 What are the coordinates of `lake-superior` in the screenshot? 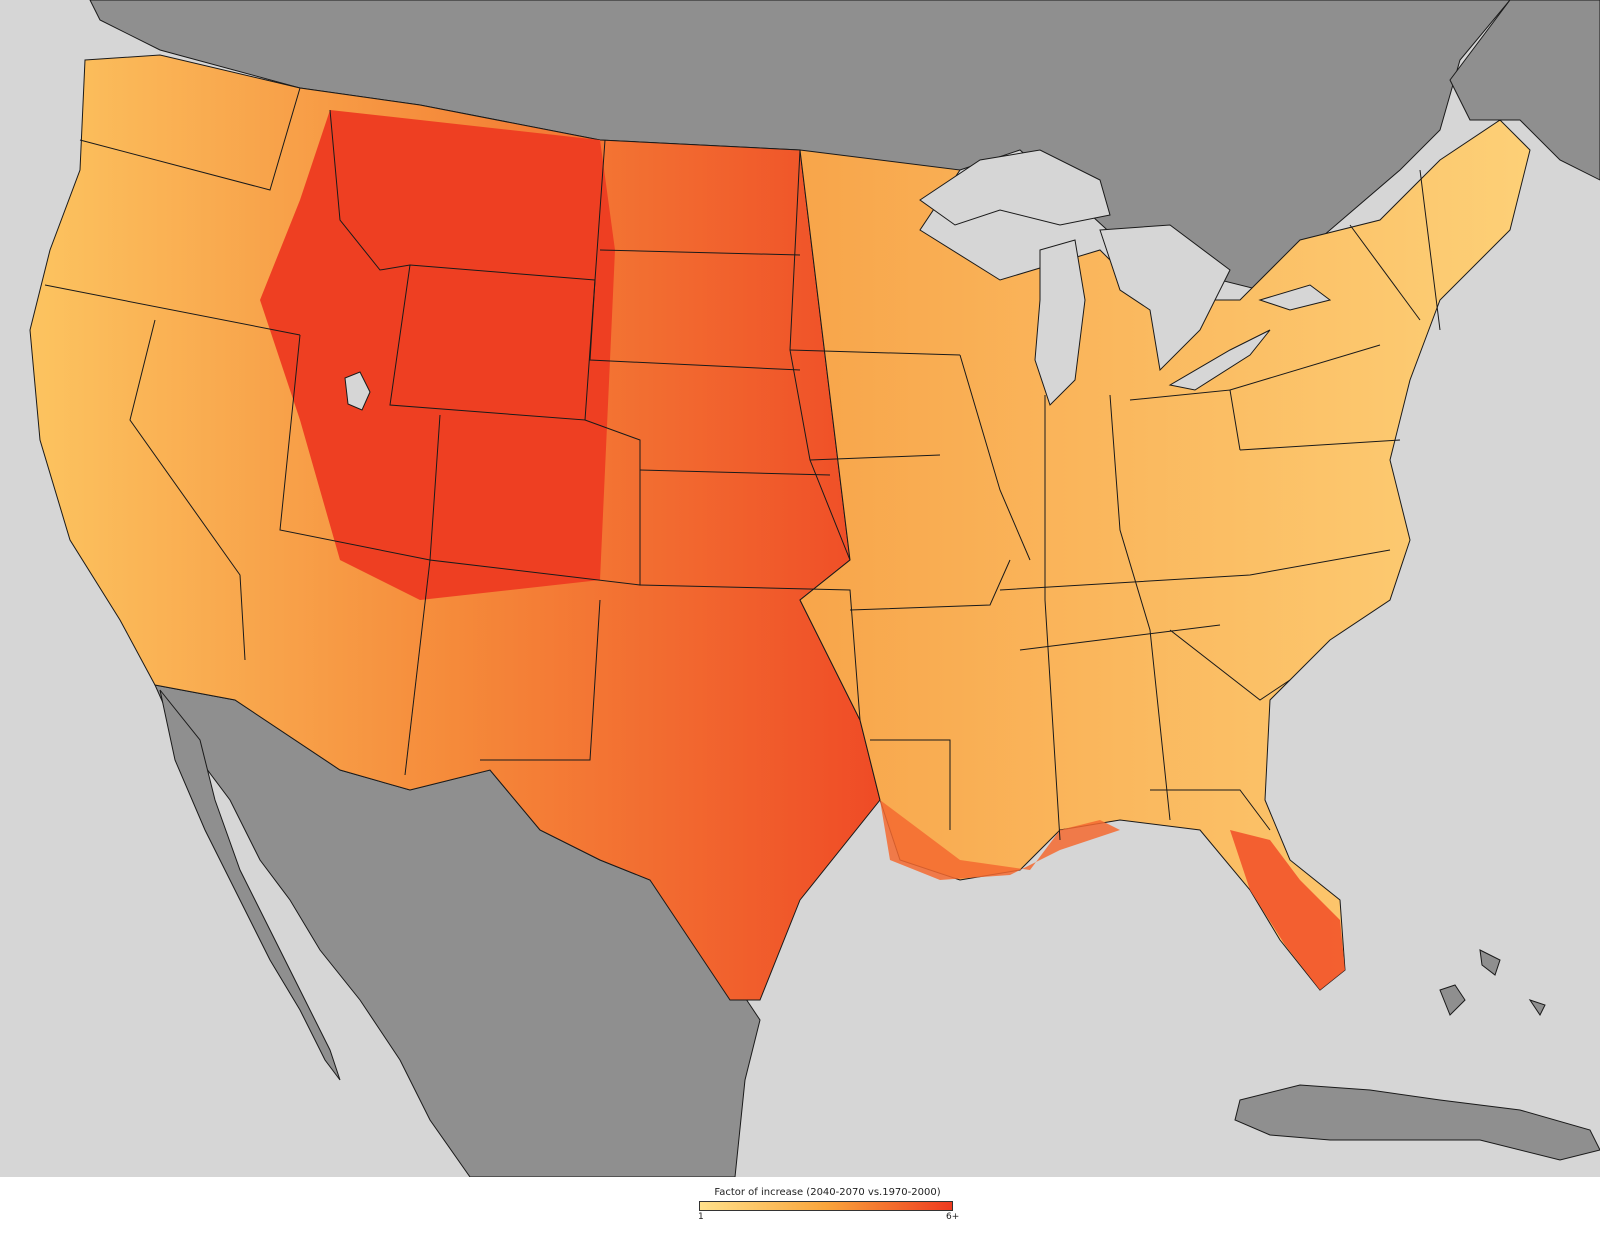 It's located at (1015, 187).